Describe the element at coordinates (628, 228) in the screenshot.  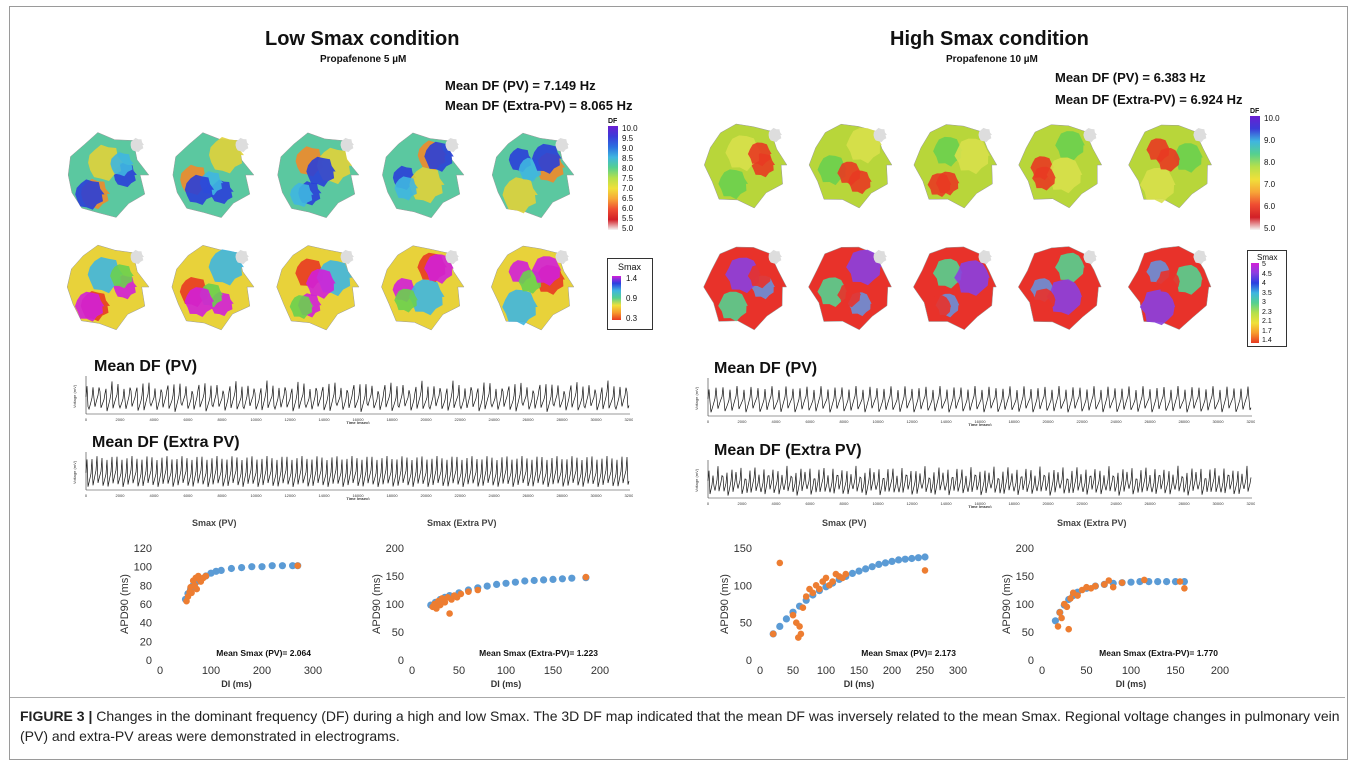
I see `colorbar-tick-label: 5.0` at that location.